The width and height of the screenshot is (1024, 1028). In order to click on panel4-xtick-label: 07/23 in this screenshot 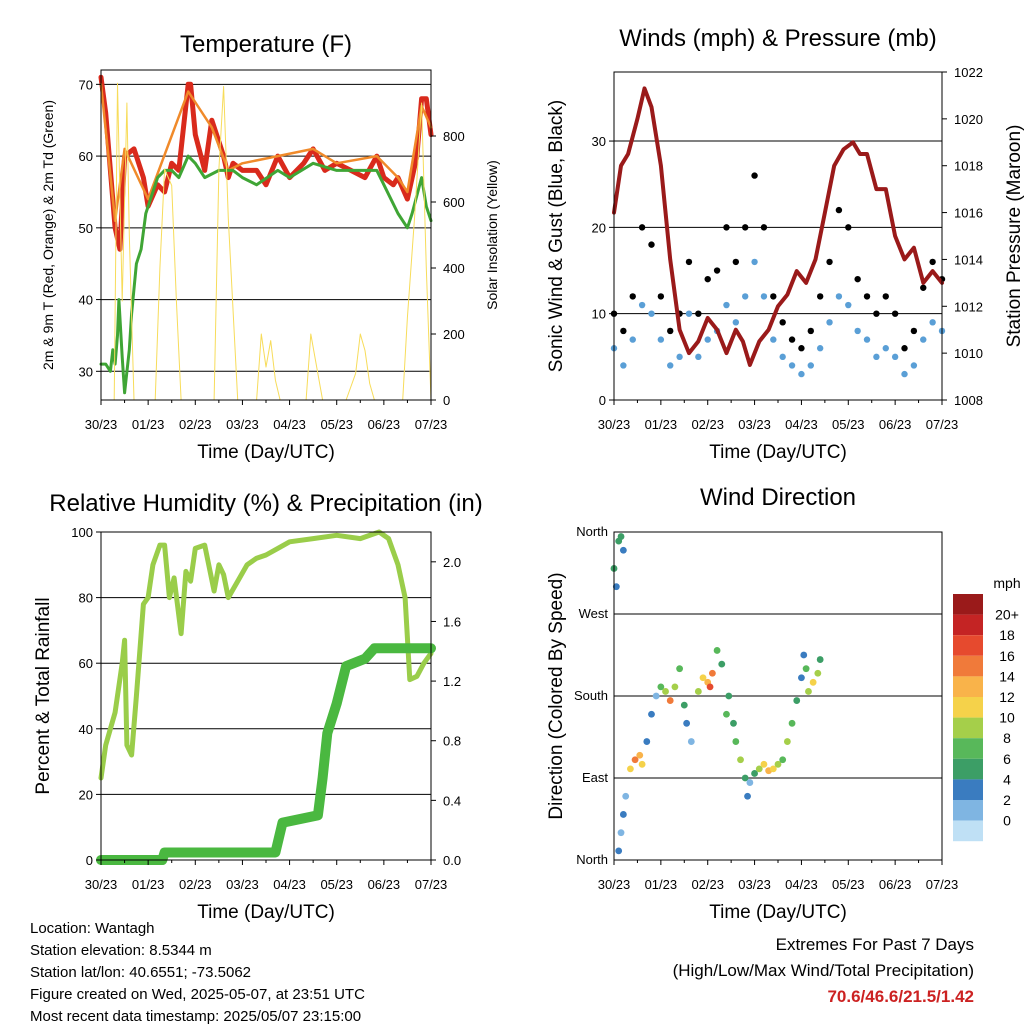, I will do `click(942, 884)`.